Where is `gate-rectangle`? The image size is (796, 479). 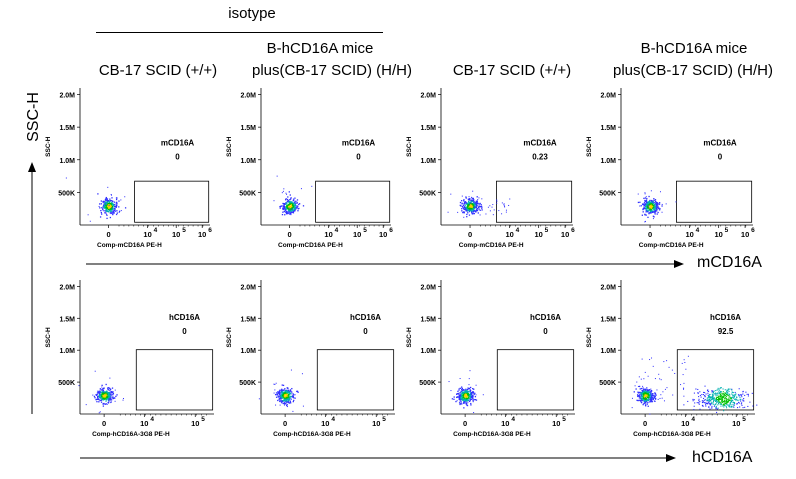
gate-rectangle is located at coordinates (172, 201).